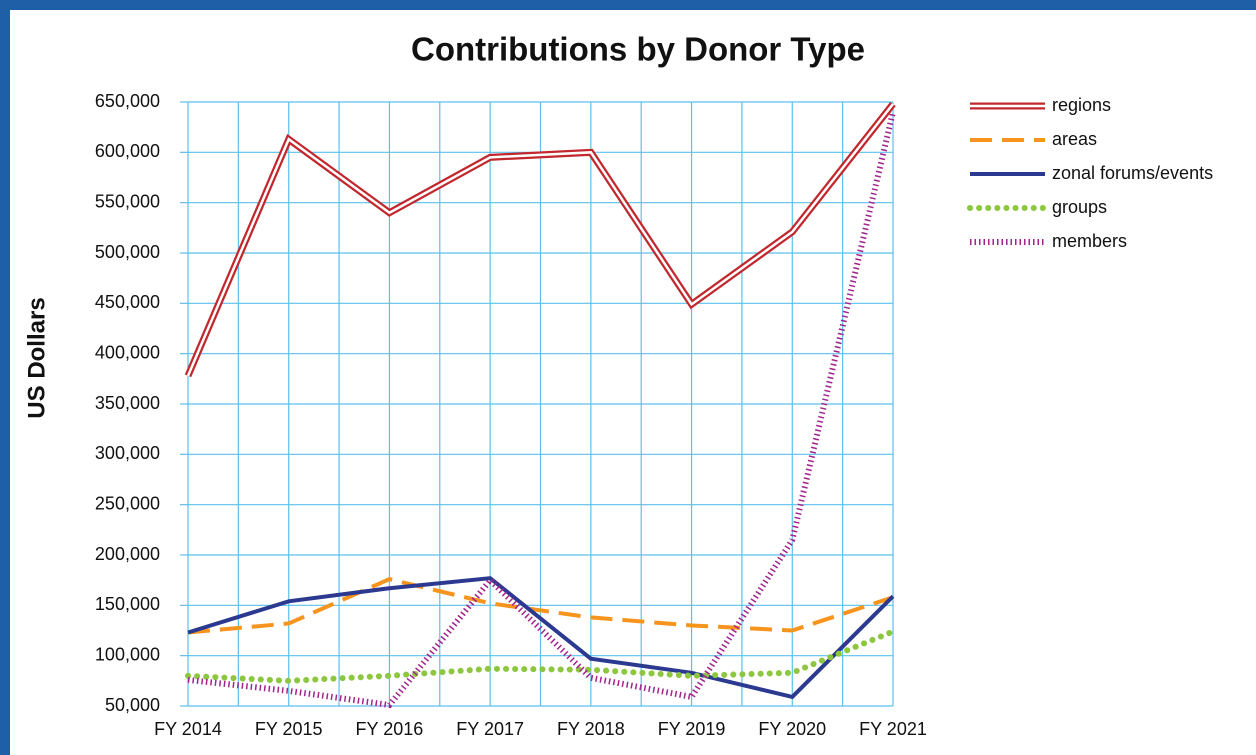 This screenshot has width=1256, height=755. Describe the element at coordinates (1079, 207) in the screenshot. I see `legend-label: groups` at that location.